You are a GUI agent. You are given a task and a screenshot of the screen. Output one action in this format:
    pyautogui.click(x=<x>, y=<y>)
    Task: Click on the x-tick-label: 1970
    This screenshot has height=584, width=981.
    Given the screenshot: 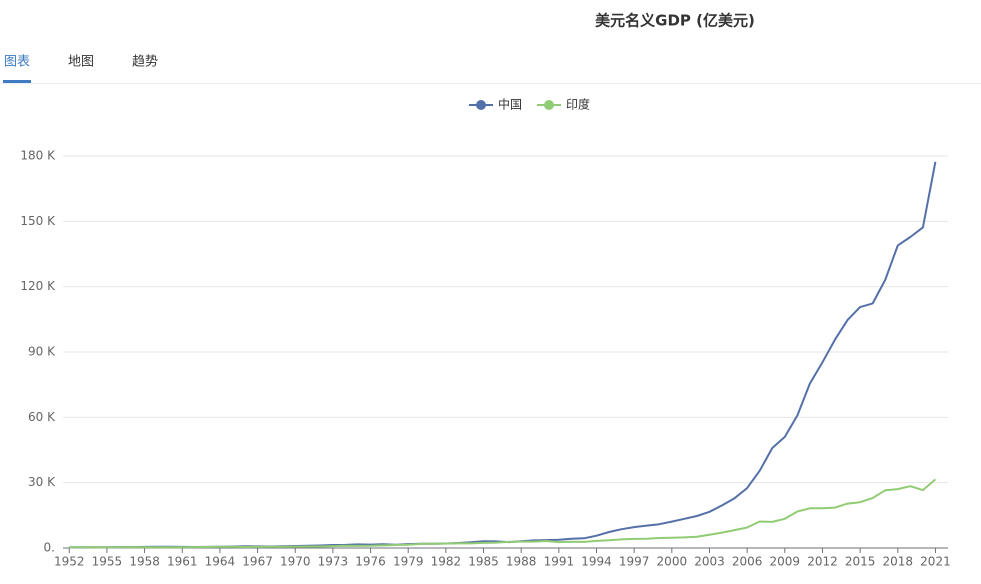 What is the action you would take?
    pyautogui.click(x=295, y=562)
    